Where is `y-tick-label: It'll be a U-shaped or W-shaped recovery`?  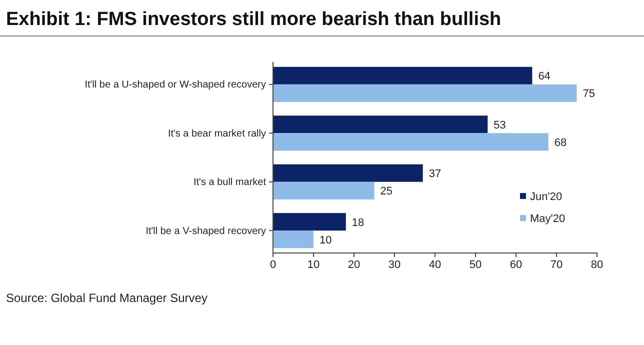
y-tick-label: It'll be a U-shaped or W-shaped recovery is located at coordinates (175, 85).